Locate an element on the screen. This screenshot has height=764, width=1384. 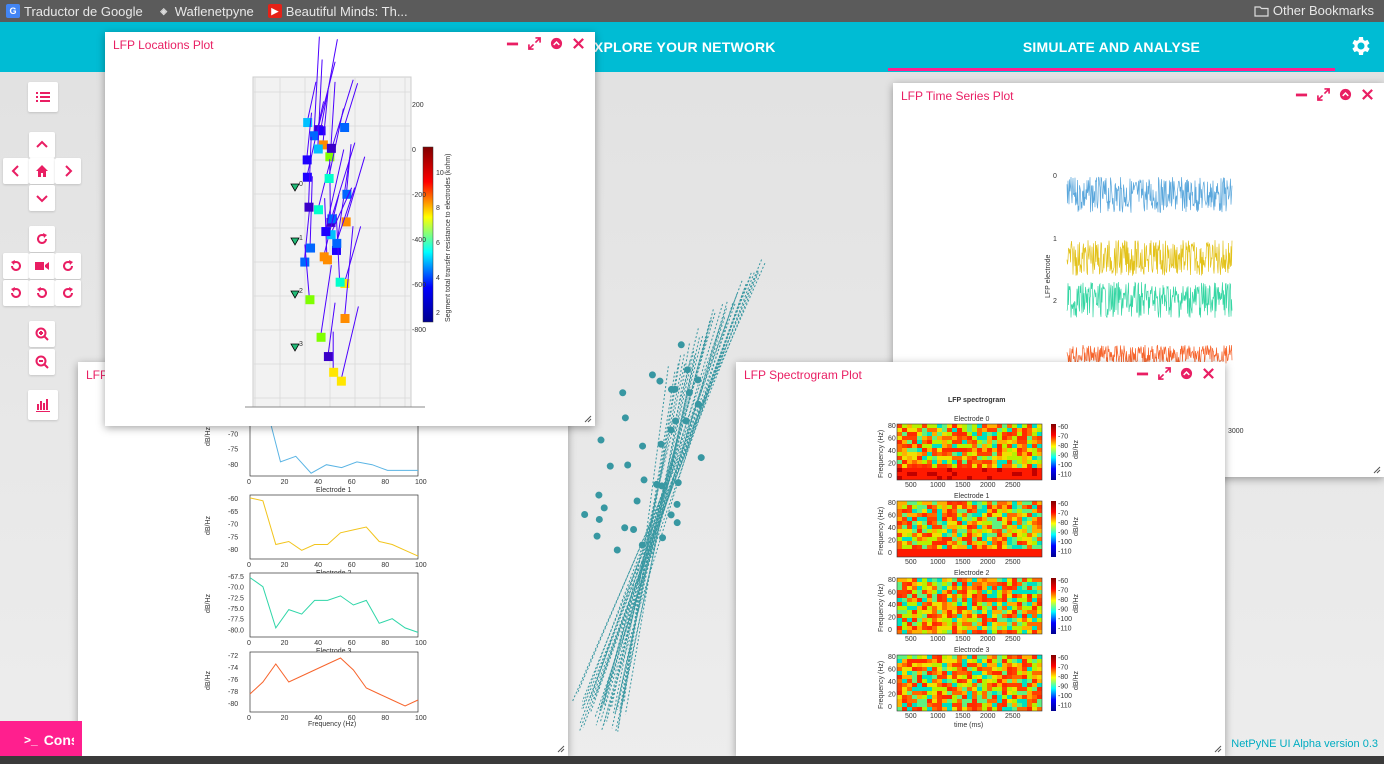
pan-right-button is located at coordinates (68, 171).